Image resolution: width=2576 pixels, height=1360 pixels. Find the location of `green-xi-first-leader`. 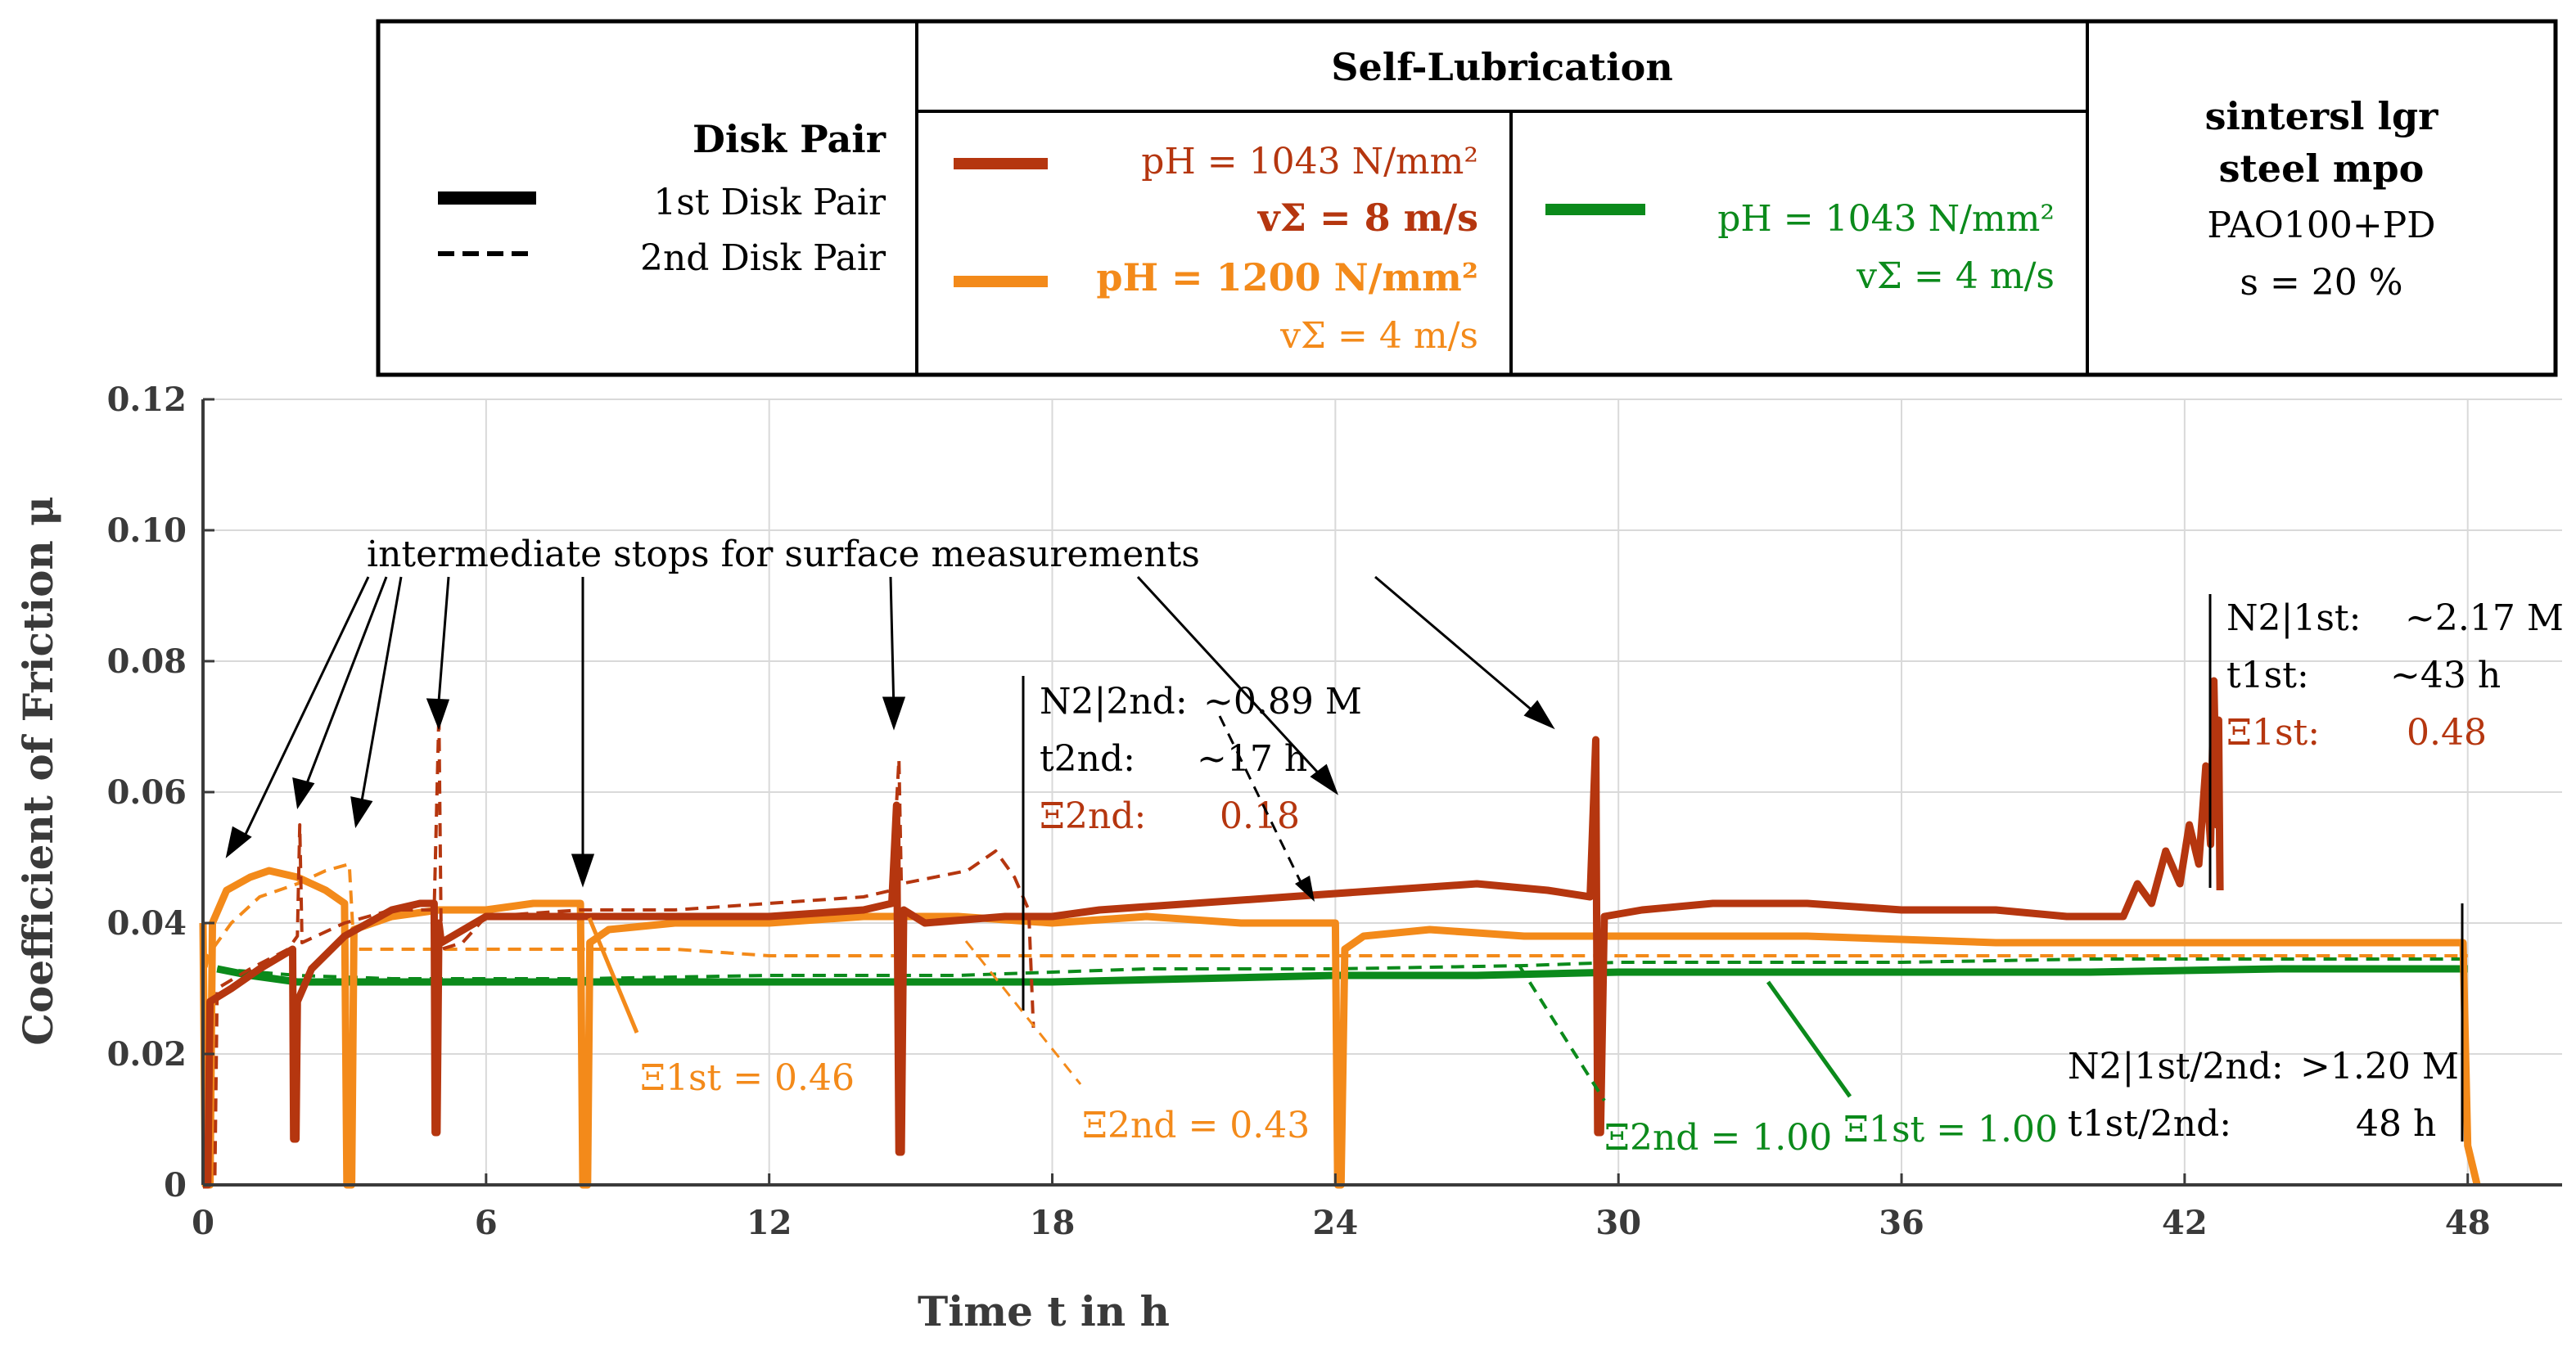

green-xi-first-leader is located at coordinates (1809, 1039).